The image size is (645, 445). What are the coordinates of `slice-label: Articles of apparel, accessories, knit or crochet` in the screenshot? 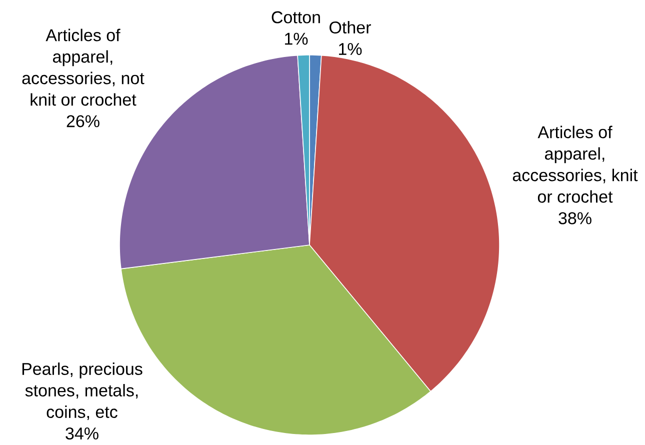 It's located at (575, 164).